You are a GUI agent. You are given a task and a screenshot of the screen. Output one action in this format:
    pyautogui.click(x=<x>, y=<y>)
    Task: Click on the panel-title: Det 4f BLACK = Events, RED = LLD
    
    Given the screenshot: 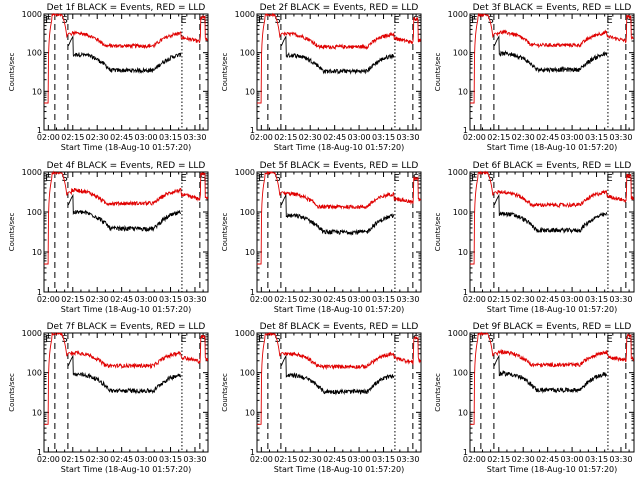 What is the action you would take?
    pyautogui.click(x=126, y=166)
    